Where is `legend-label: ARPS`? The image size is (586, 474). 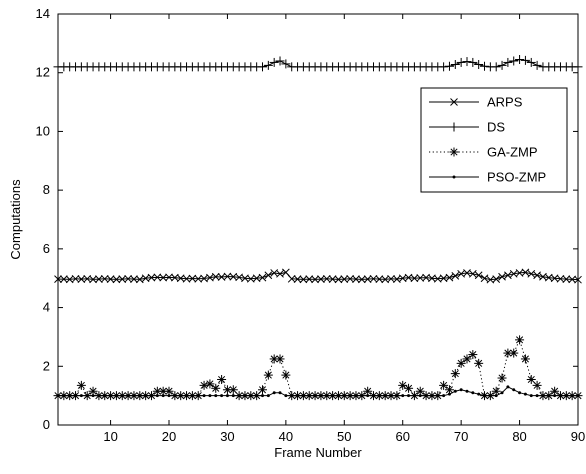
legend-label: ARPS is located at coordinates (505, 102).